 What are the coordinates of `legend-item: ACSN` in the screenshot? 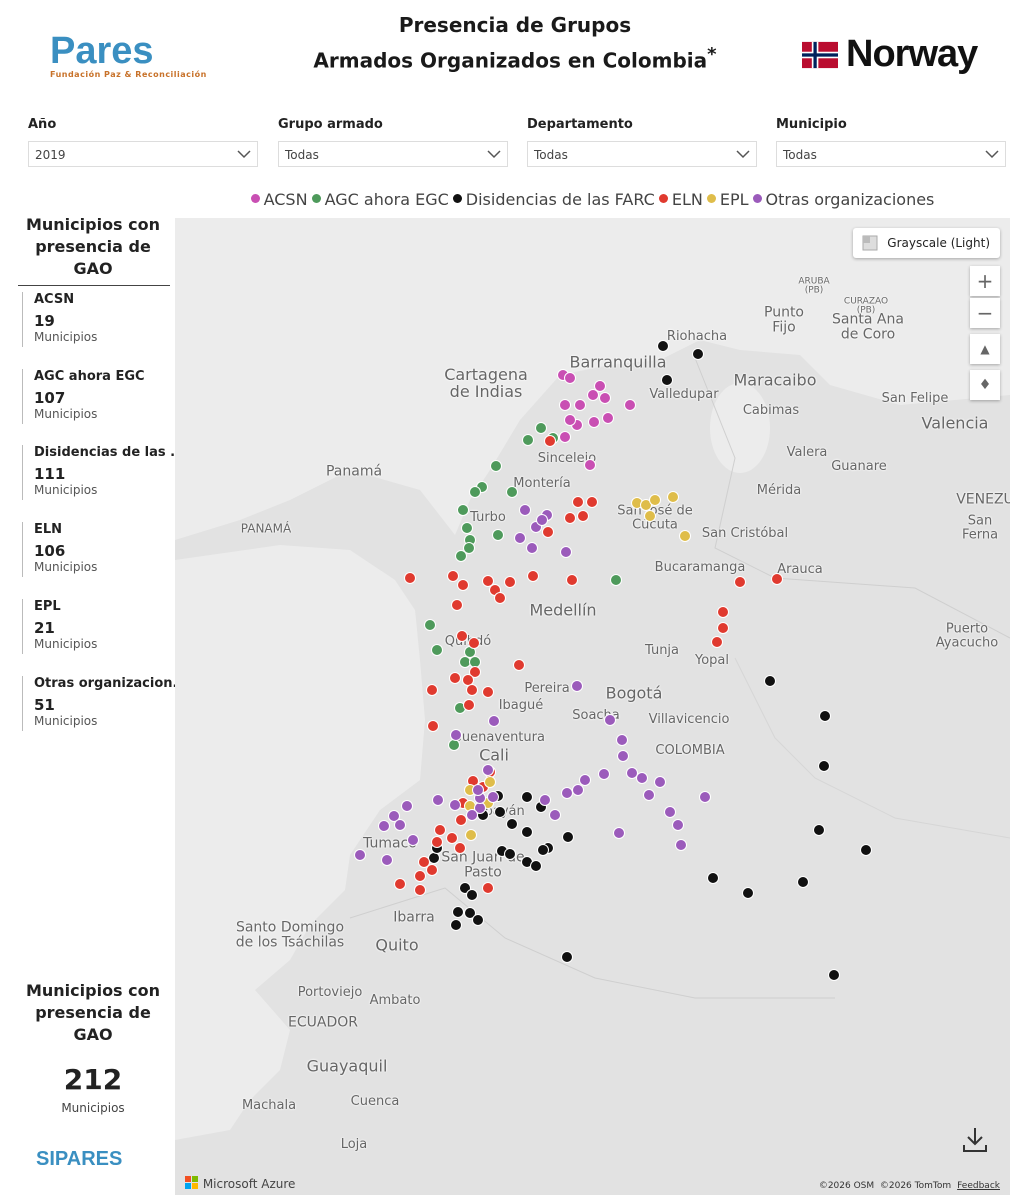 It's located at (279, 199).